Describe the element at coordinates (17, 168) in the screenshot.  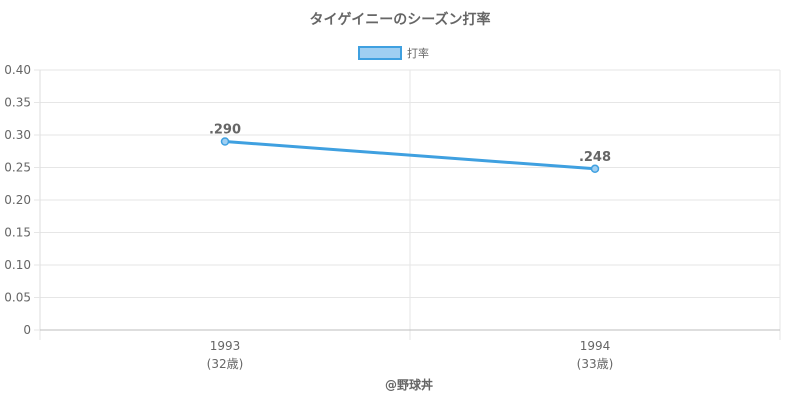
I see `y-tick-label: 0.25` at that location.